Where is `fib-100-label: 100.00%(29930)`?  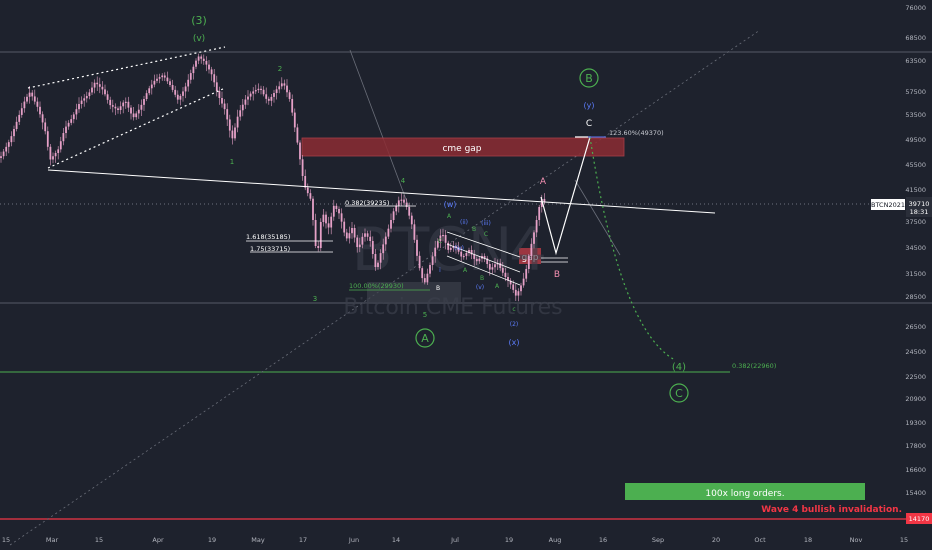 fib-100-label: 100.00%(29930) is located at coordinates (376, 286).